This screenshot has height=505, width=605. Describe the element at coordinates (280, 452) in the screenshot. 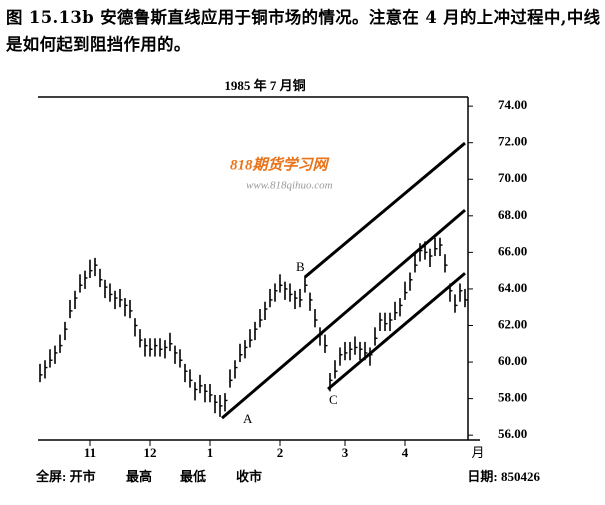

I see `x-tick-label: 2` at that location.